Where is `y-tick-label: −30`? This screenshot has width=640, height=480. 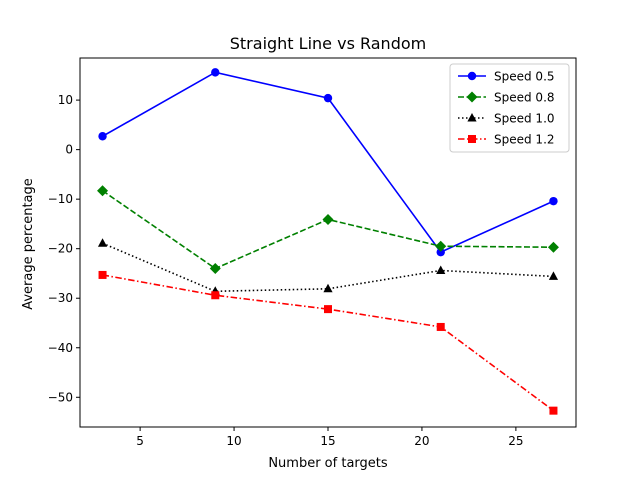 y-tick-label: −30 is located at coordinates (60, 298).